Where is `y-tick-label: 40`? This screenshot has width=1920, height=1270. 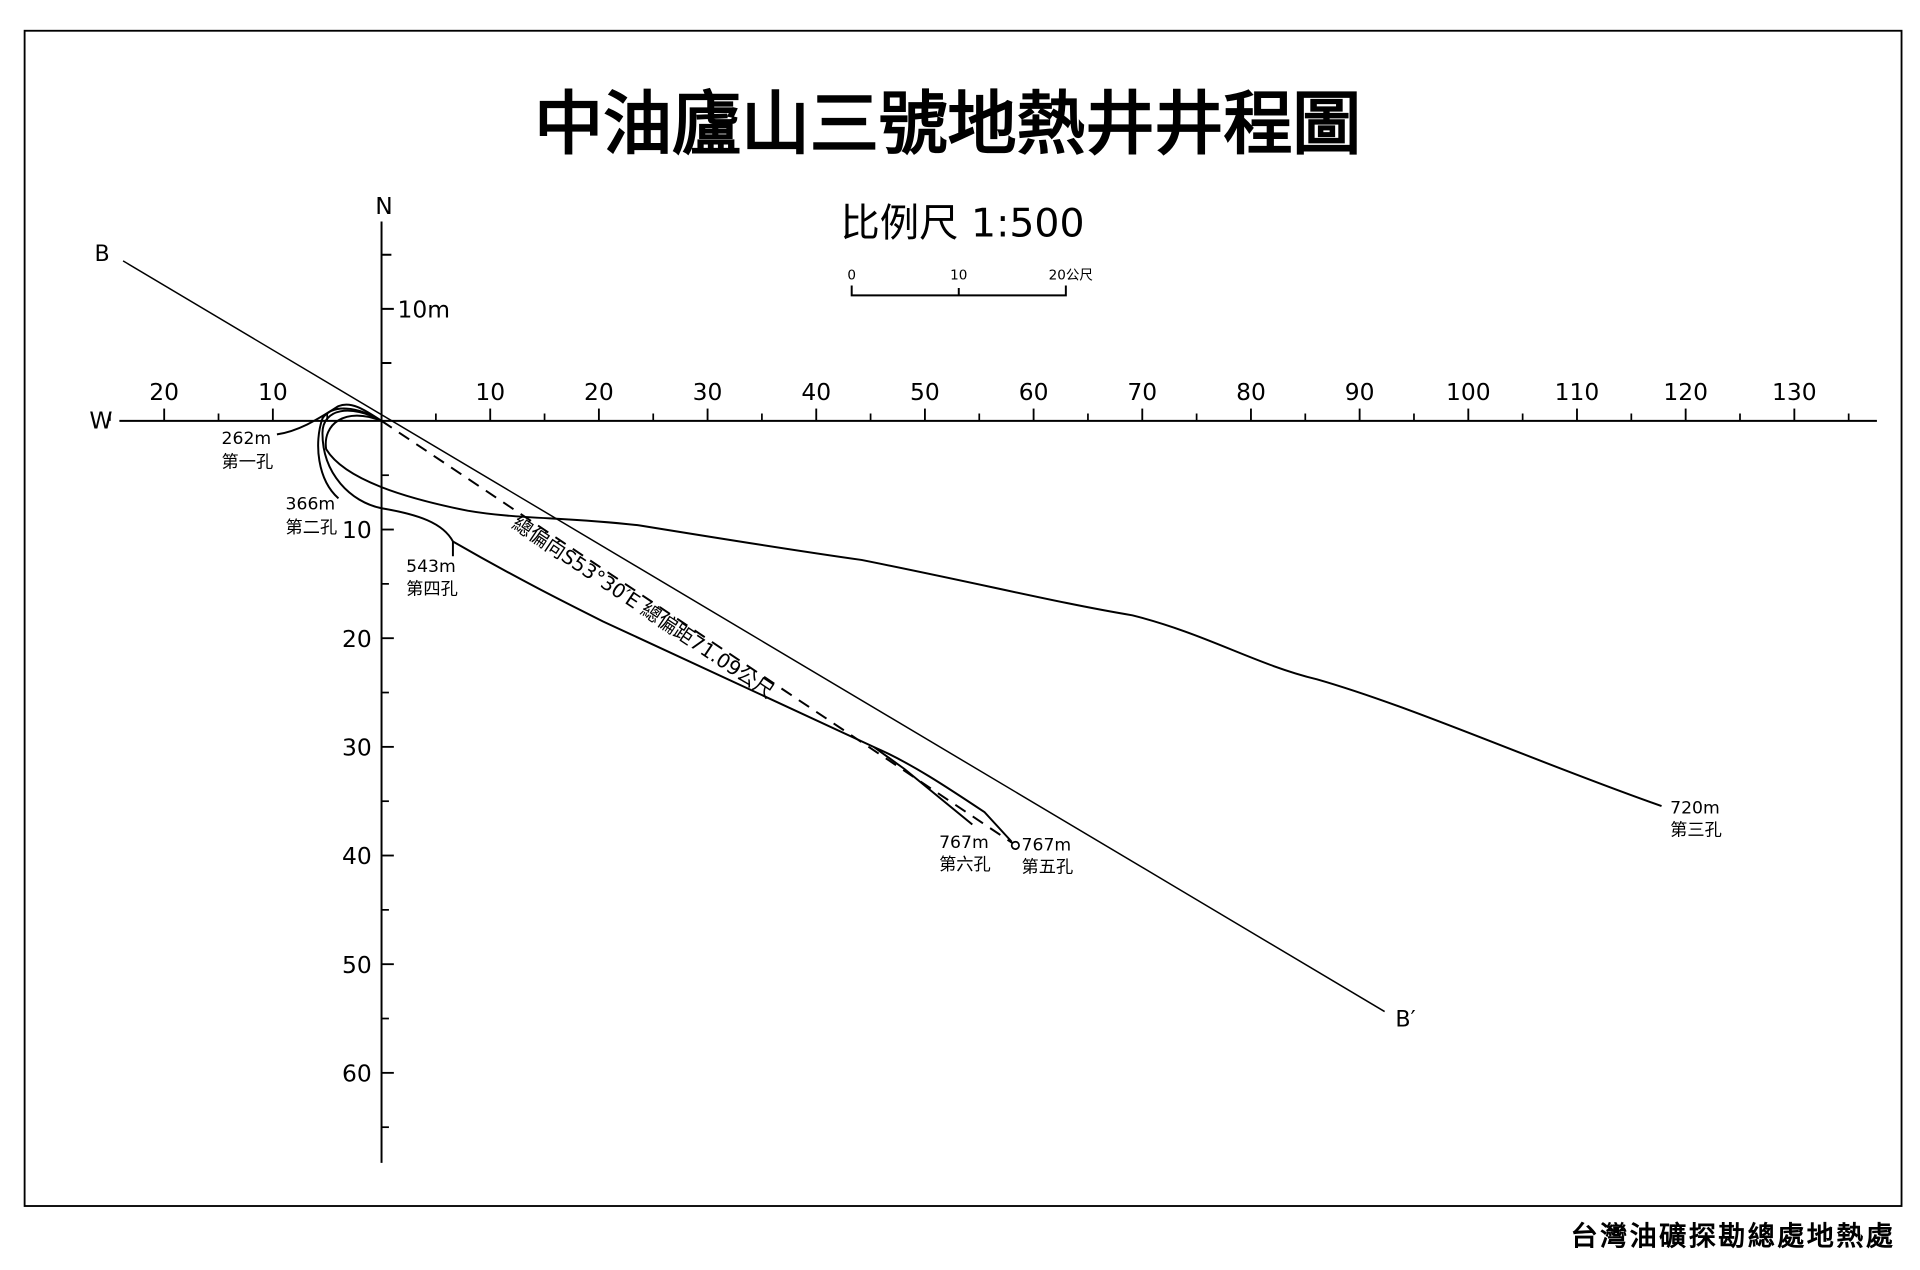 y-tick-label: 40 is located at coordinates (357, 856).